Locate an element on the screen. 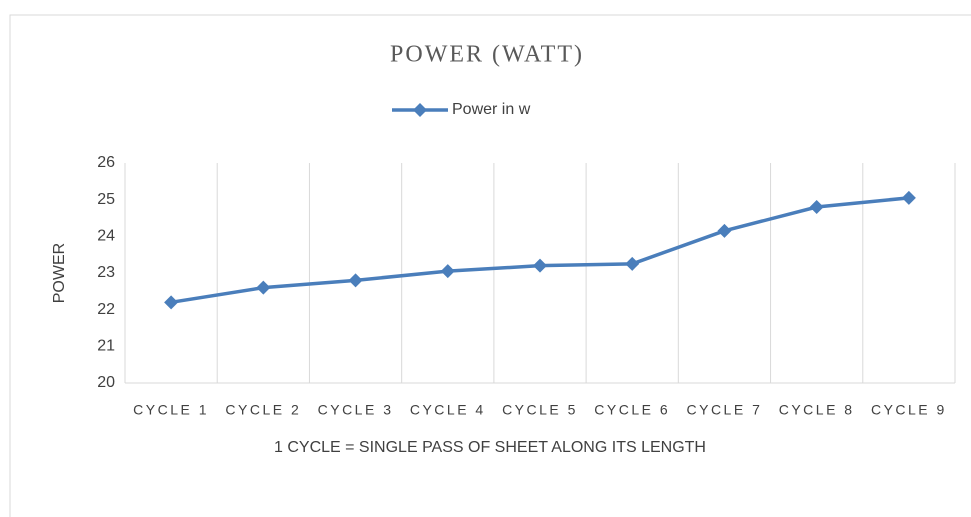 The height and width of the screenshot is (517, 971). y-tick-label: 24 is located at coordinates (106, 236).